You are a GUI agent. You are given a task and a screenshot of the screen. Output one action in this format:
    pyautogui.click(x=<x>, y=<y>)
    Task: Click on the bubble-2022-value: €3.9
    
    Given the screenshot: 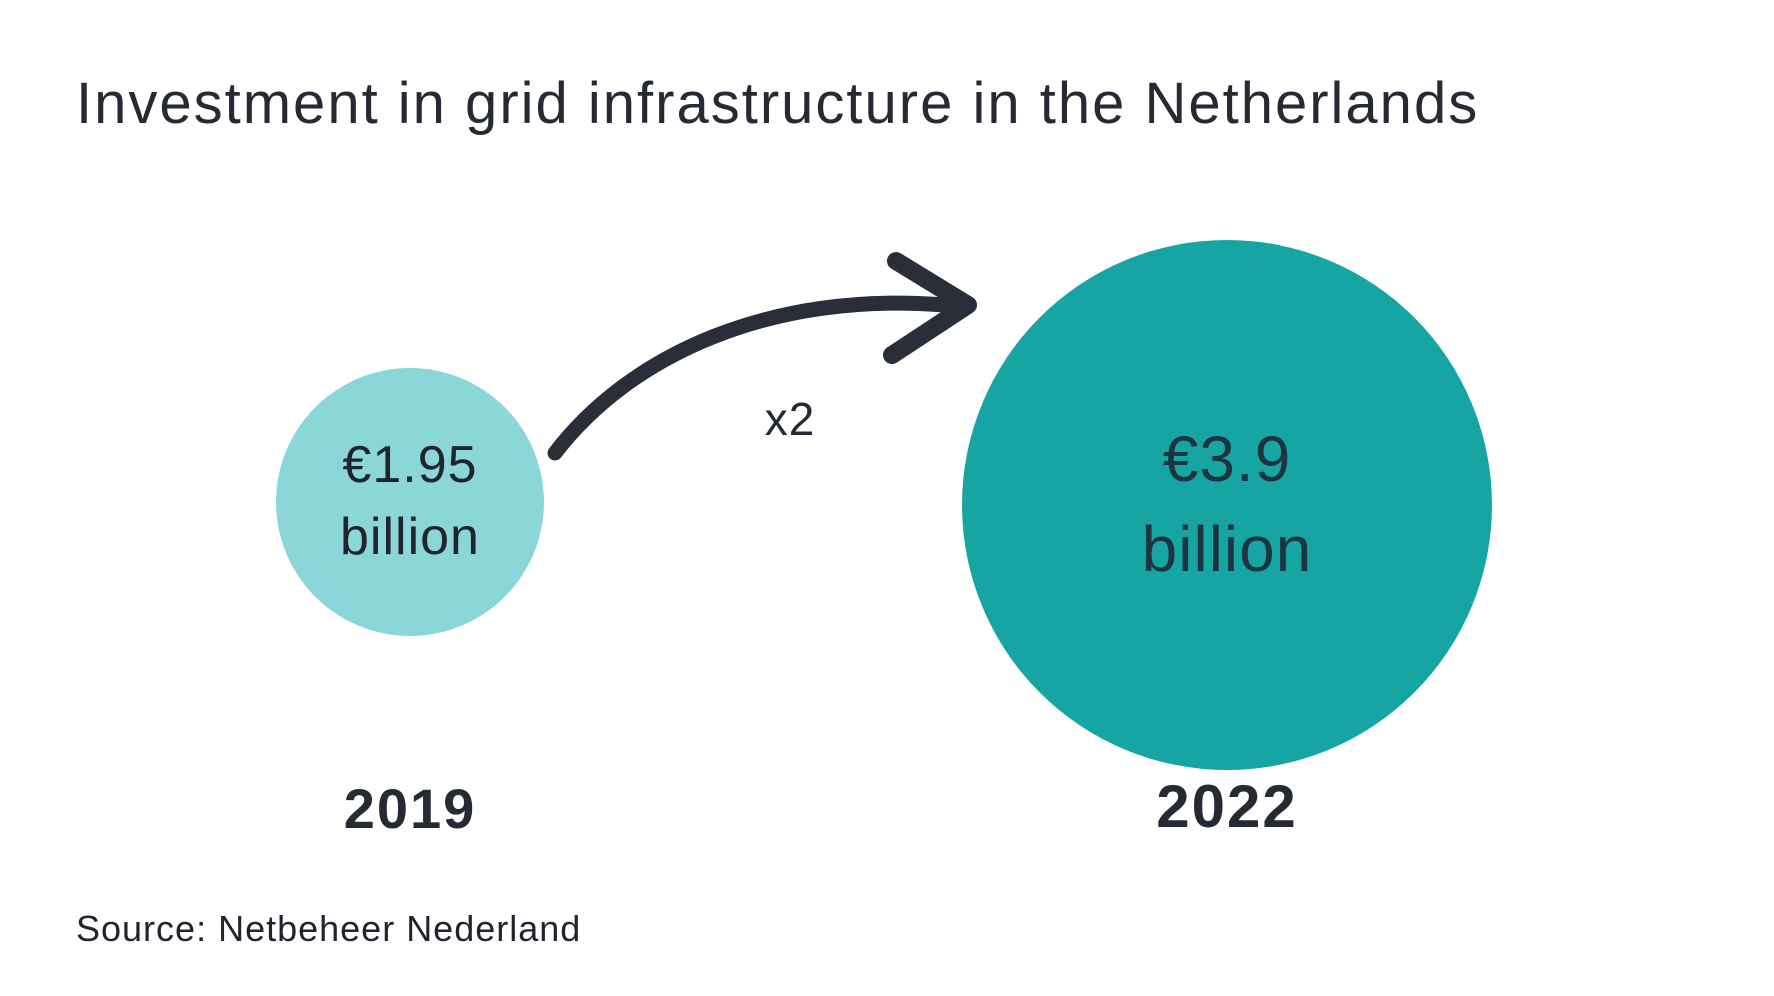 What is the action you would take?
    pyautogui.click(x=1227, y=459)
    